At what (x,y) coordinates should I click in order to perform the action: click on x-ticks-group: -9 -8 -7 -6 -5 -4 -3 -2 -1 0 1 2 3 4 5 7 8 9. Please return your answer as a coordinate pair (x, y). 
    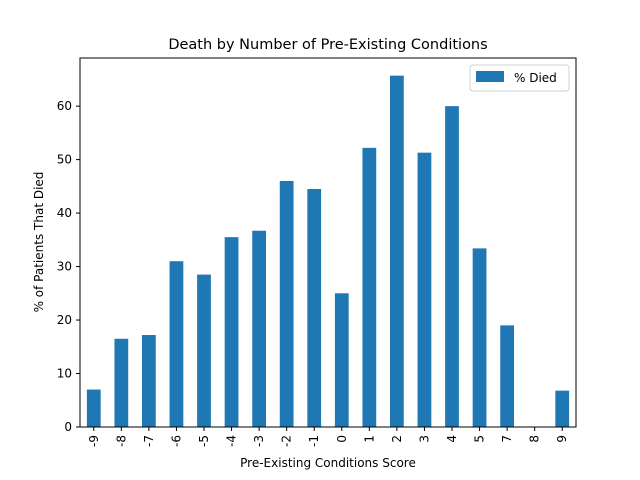
    Looking at the image, I should click on (328, 437).